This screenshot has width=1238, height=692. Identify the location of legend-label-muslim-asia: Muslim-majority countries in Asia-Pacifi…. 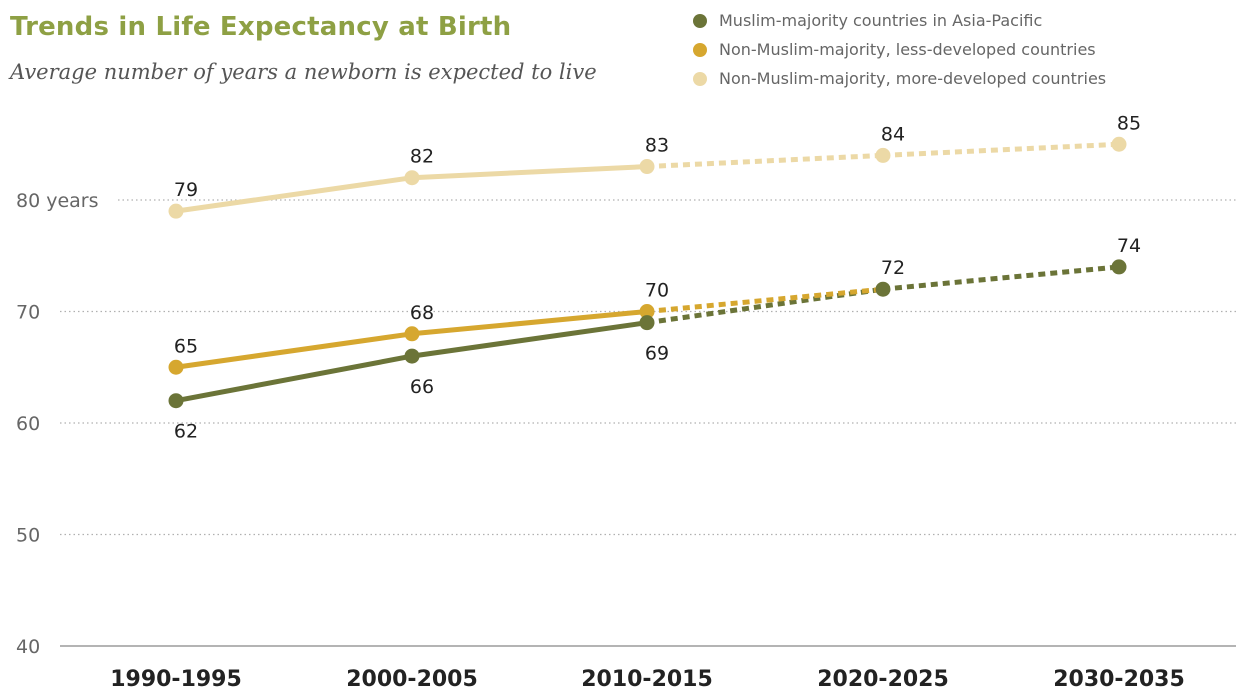
(881, 20).